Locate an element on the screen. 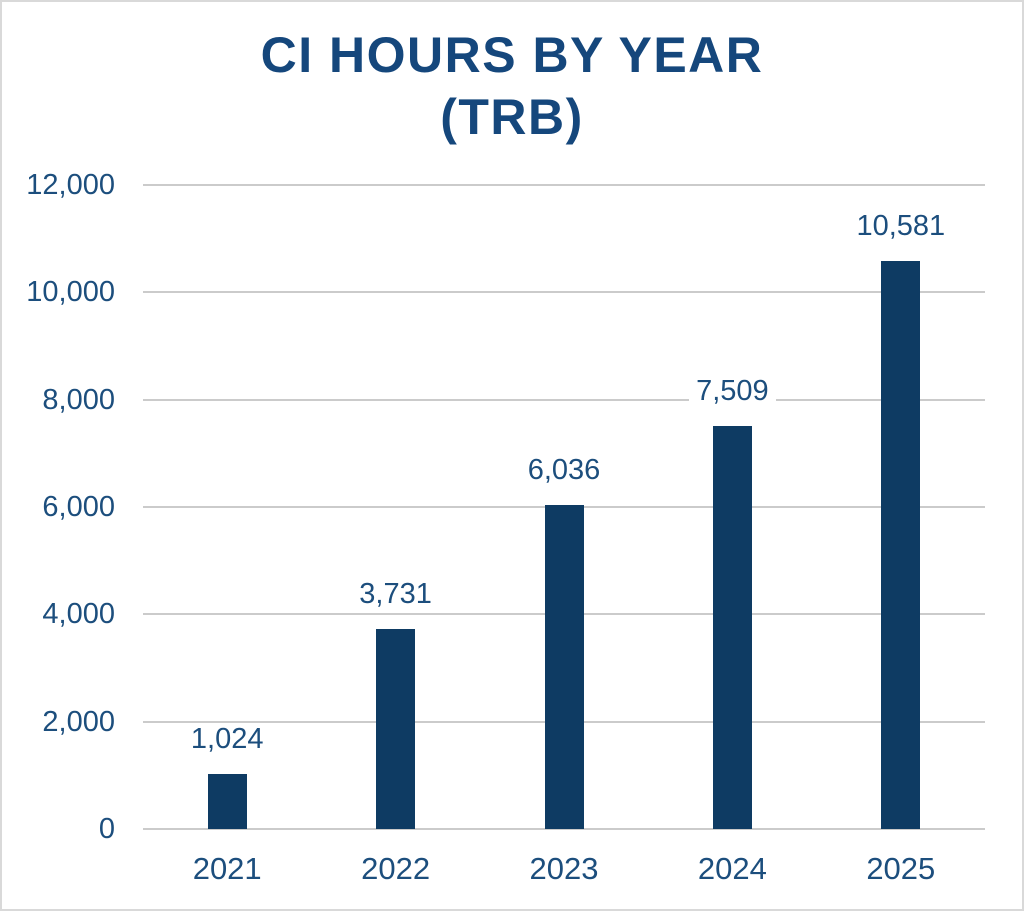  y-axis-tick-label-10000: 10,000 is located at coordinates (70, 292).